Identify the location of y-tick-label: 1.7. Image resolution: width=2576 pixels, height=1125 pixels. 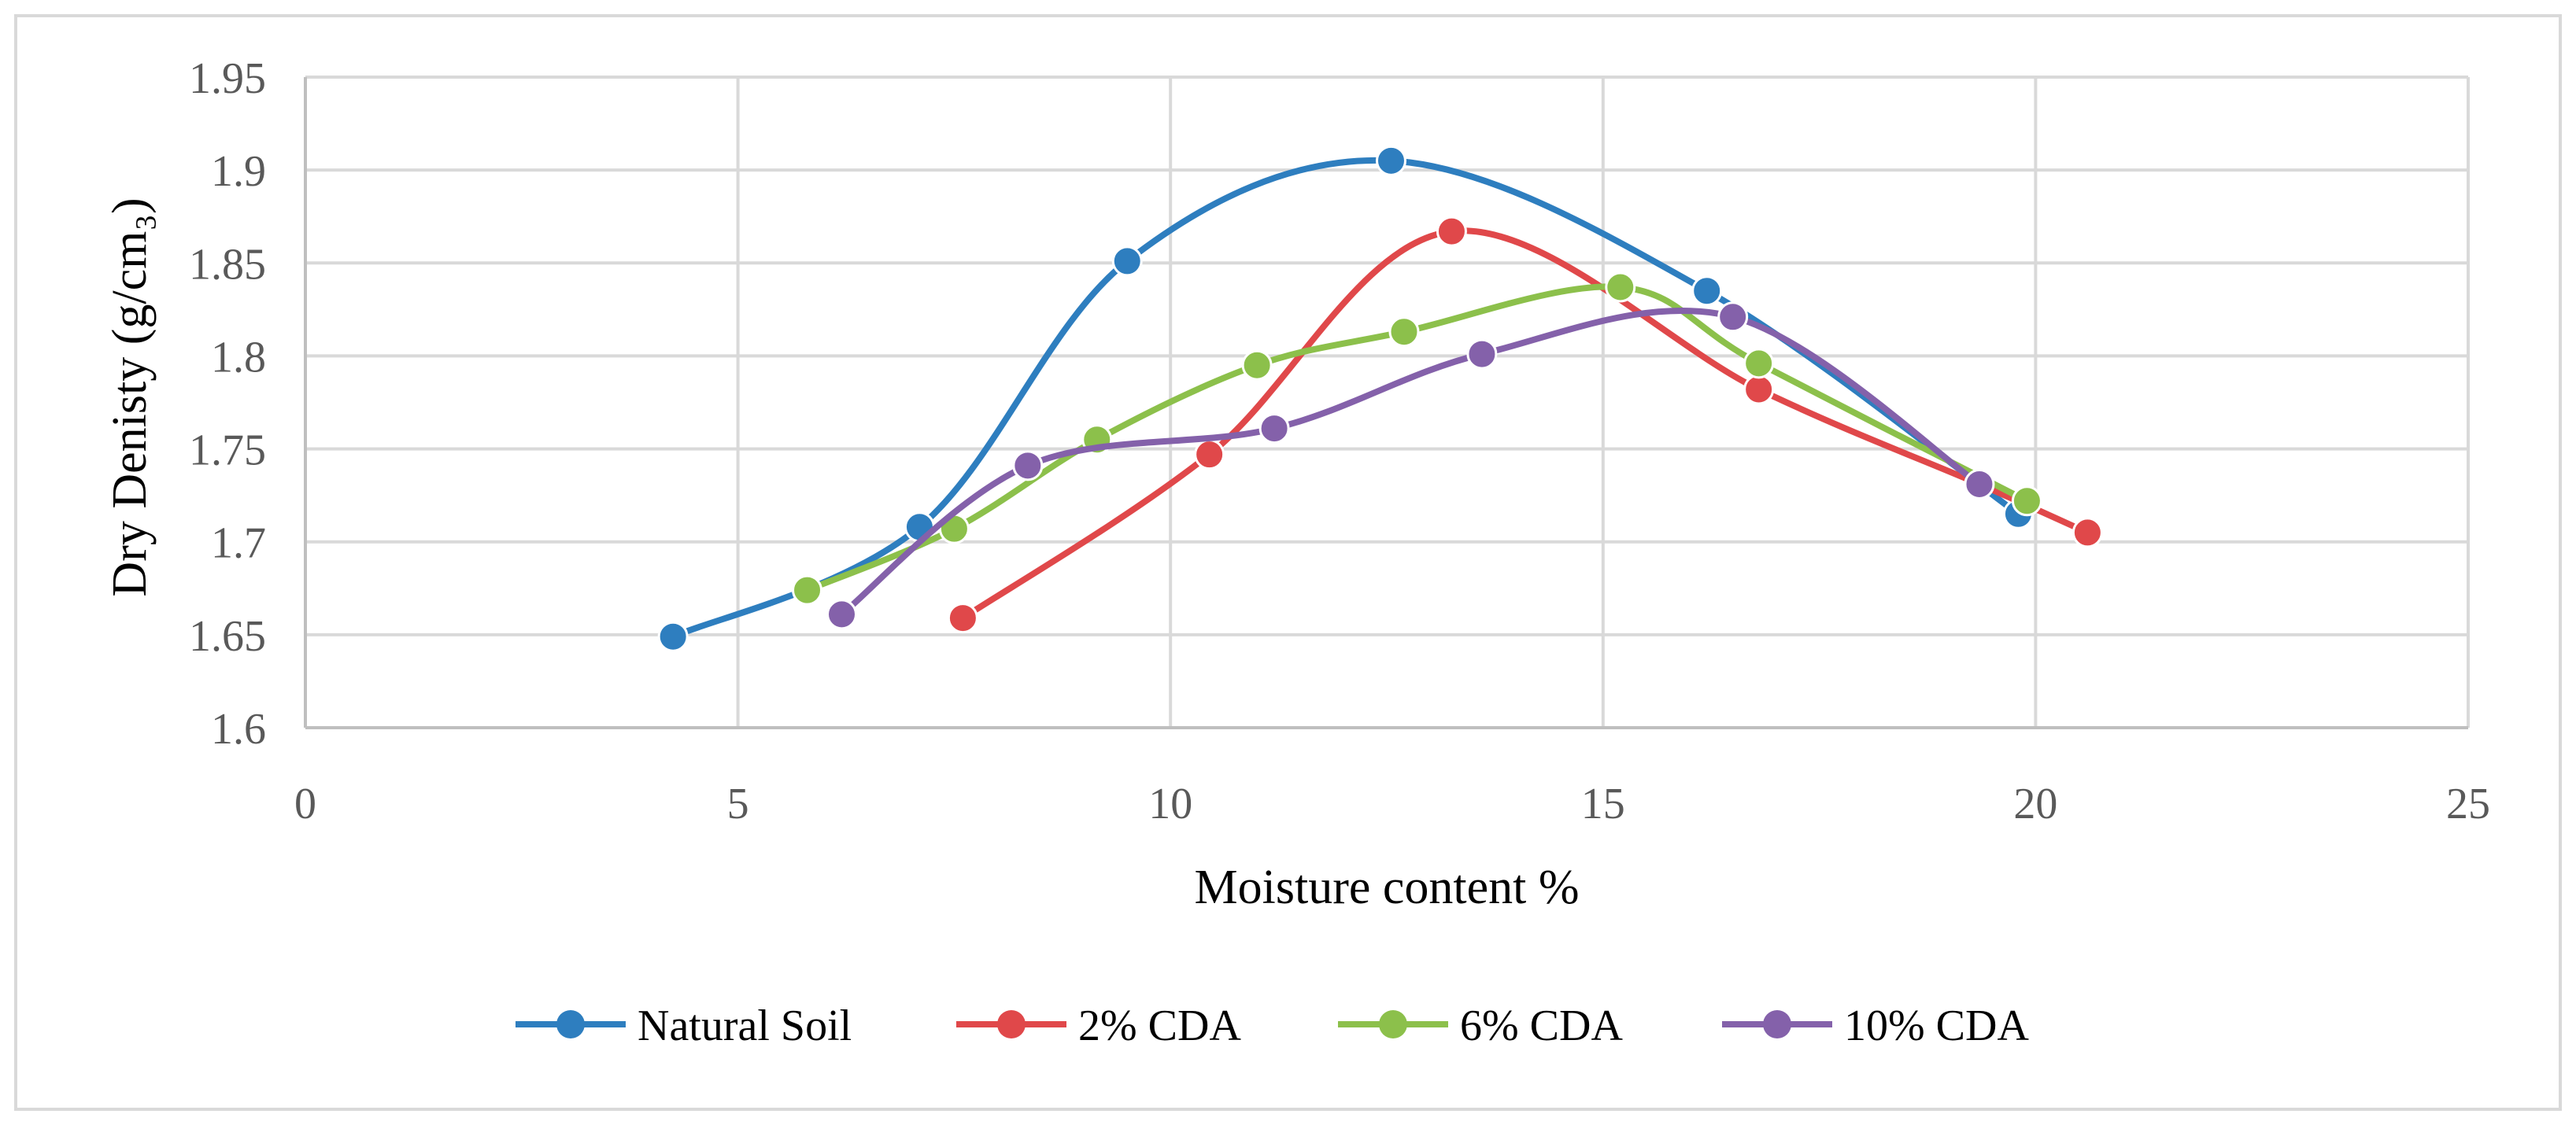
(239, 543).